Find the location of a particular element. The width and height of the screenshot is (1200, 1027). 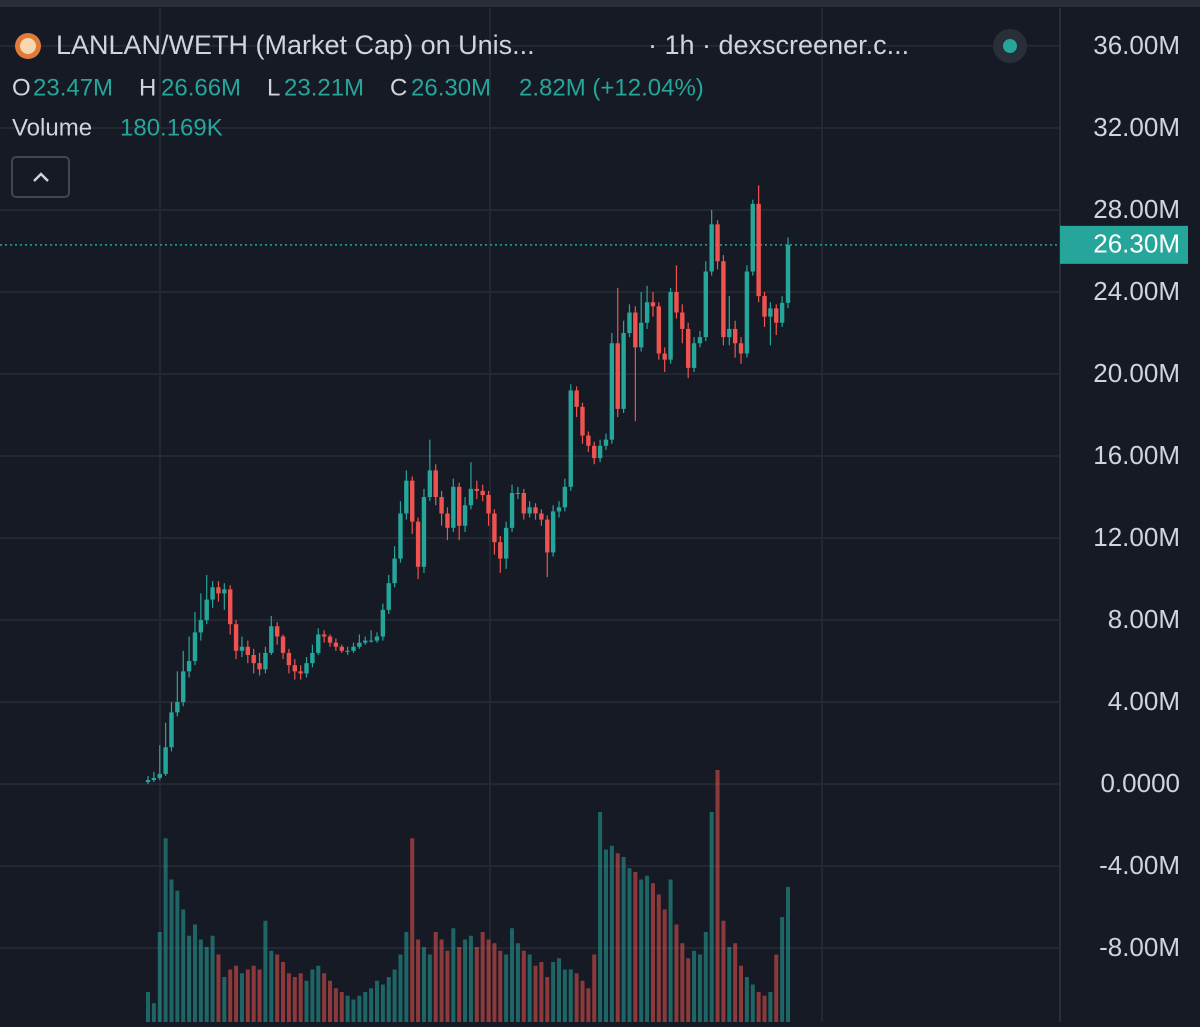

y-tick-label: 36.00M is located at coordinates (1136, 45).